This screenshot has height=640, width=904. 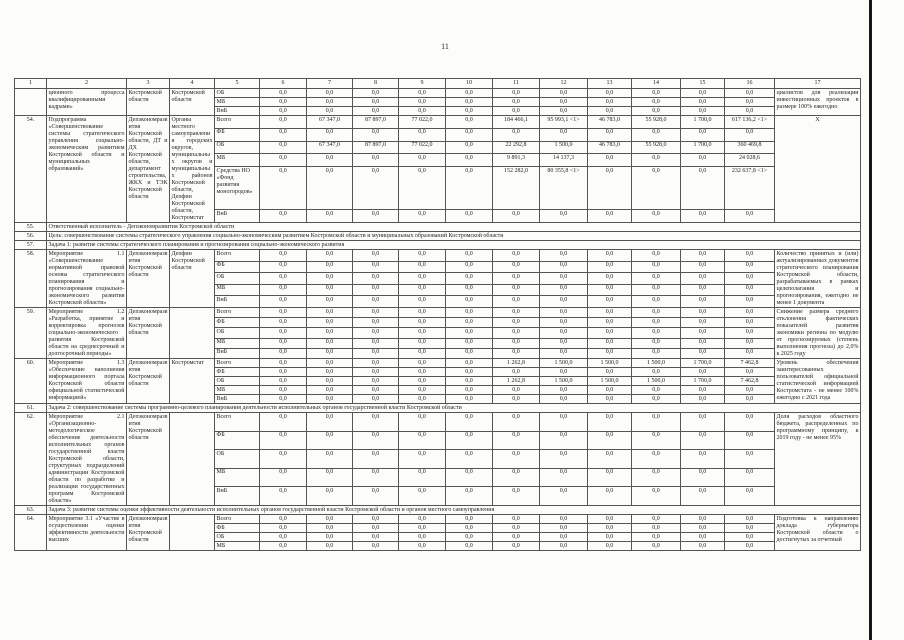 I want to click on amount-cell: 1 700,0, so click(x=702, y=147).